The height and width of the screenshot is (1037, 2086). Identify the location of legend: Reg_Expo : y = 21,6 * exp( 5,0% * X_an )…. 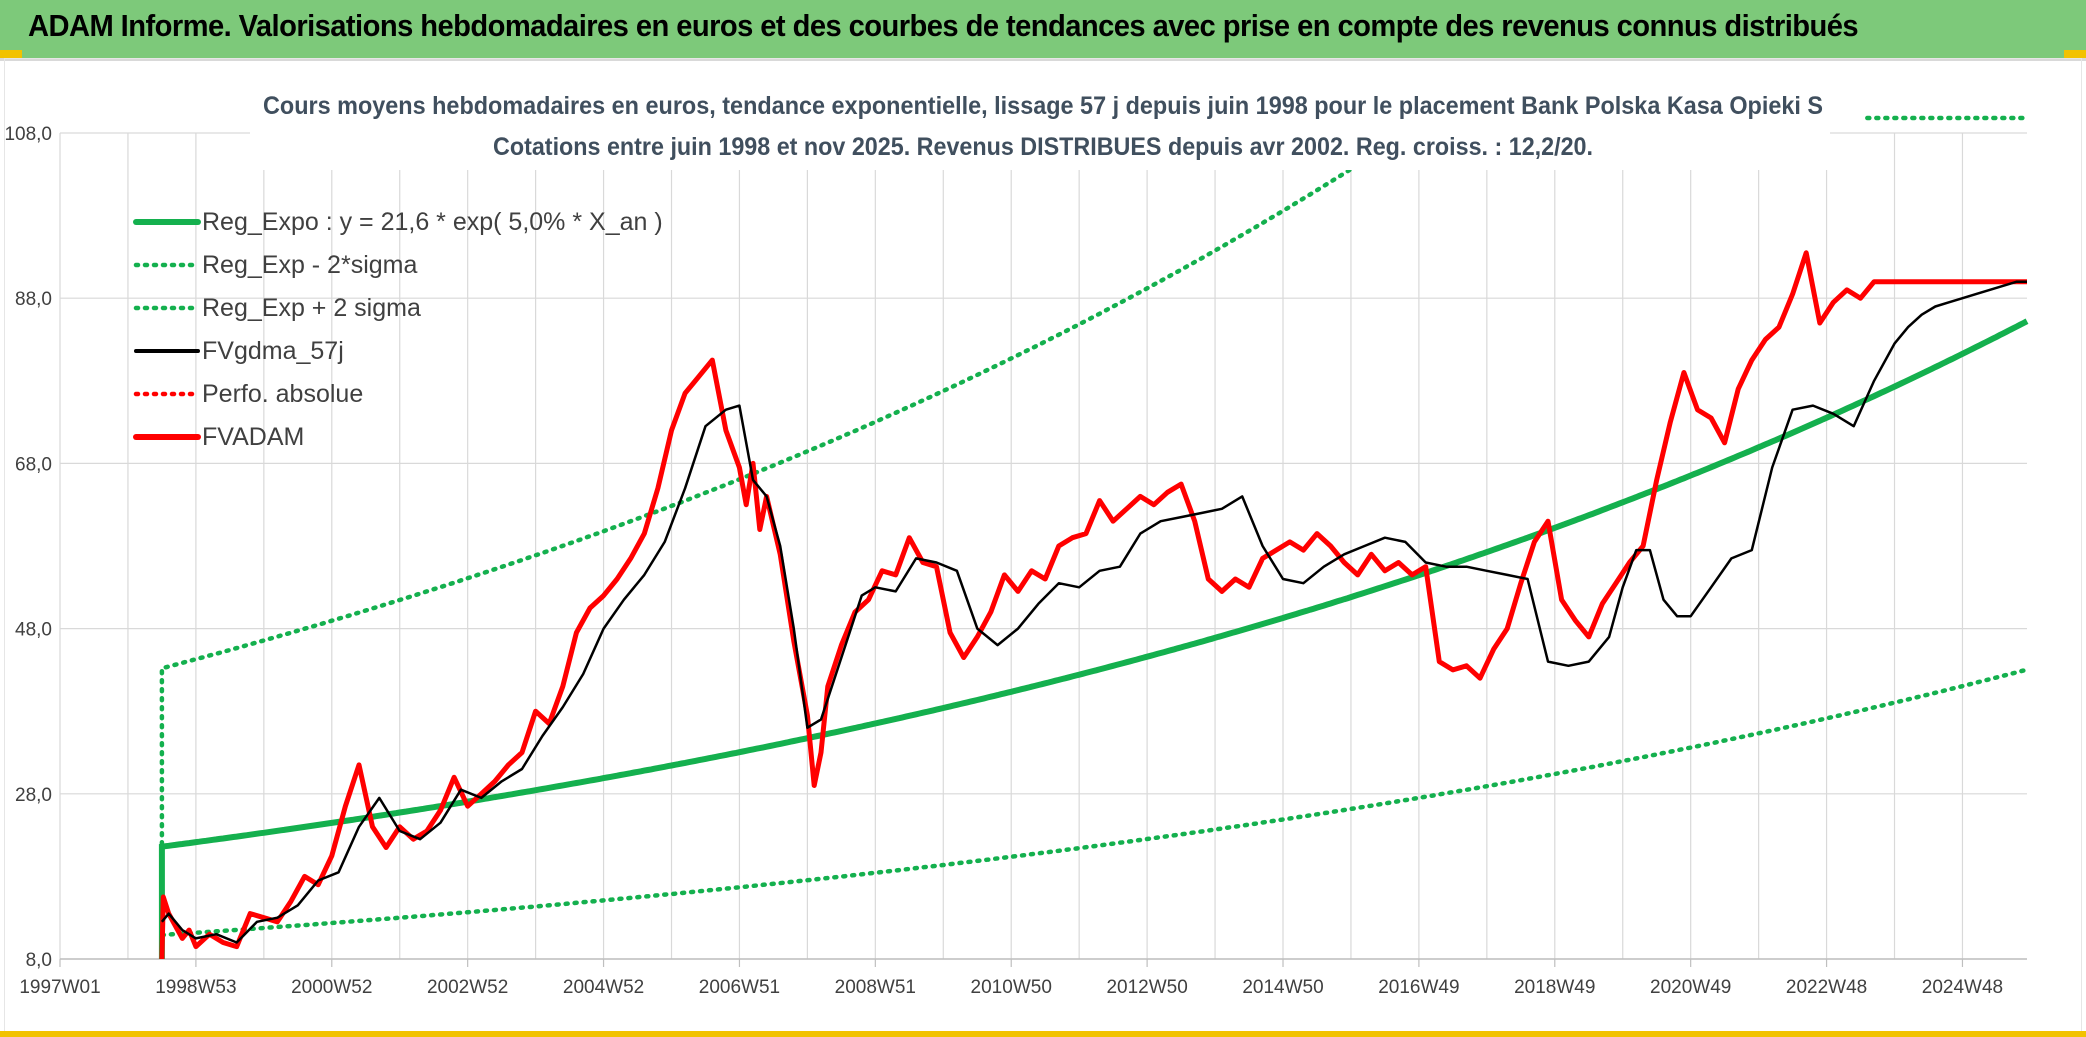
(398, 329).